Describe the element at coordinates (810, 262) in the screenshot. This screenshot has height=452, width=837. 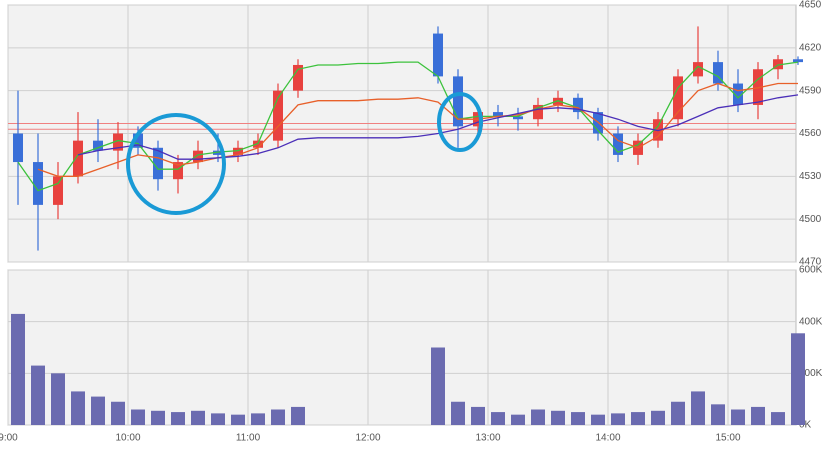
I see `y-tick-label: 4470` at that location.